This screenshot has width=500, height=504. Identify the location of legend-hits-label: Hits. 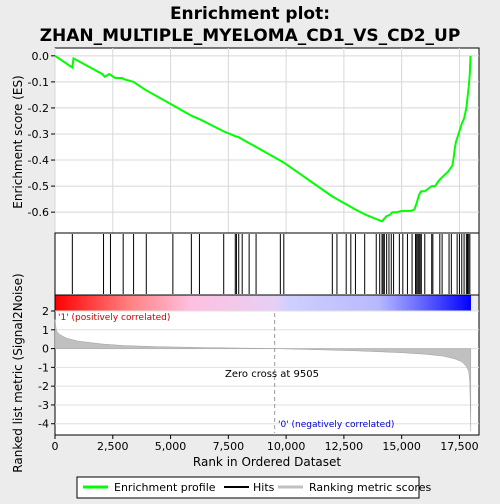
(264, 487).